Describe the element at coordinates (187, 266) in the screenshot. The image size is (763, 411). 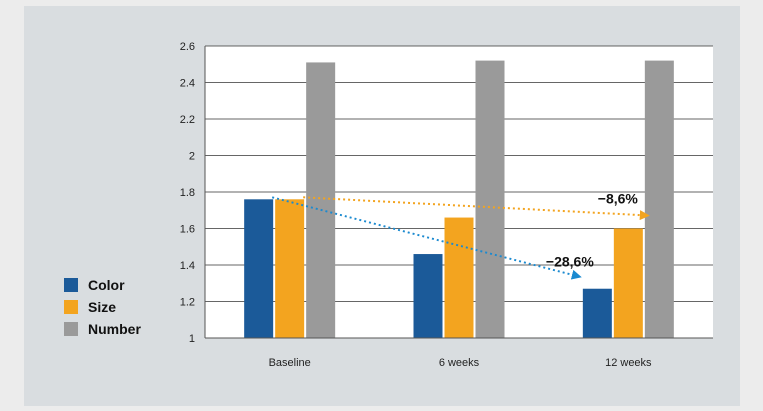
I see `y-tick-label: 1.4` at that location.